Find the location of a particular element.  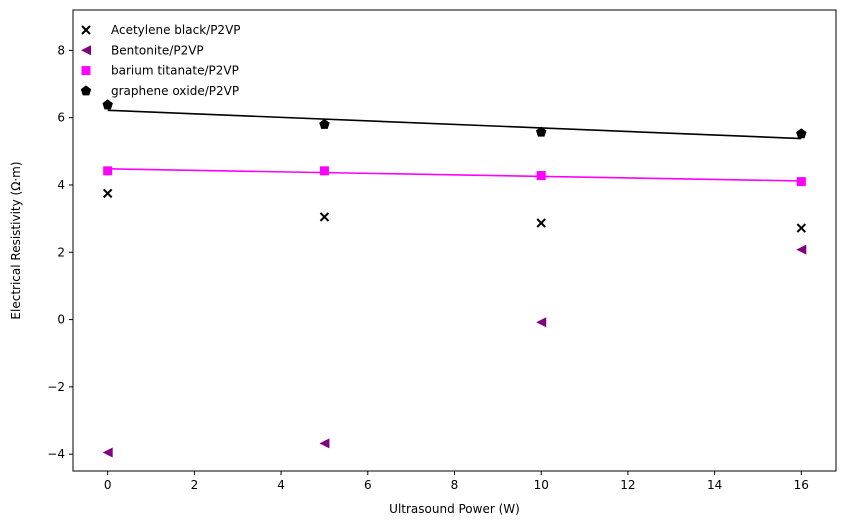

x-tick-label: 16 is located at coordinates (801, 485).